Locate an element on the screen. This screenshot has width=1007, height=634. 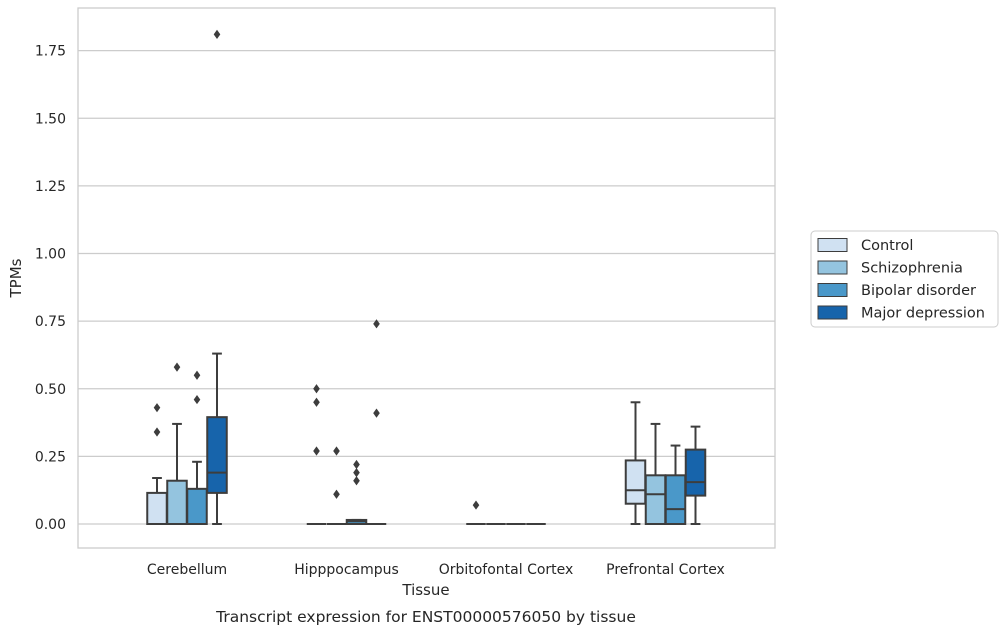
y-tick-label: 1.00 is located at coordinates (50, 255).